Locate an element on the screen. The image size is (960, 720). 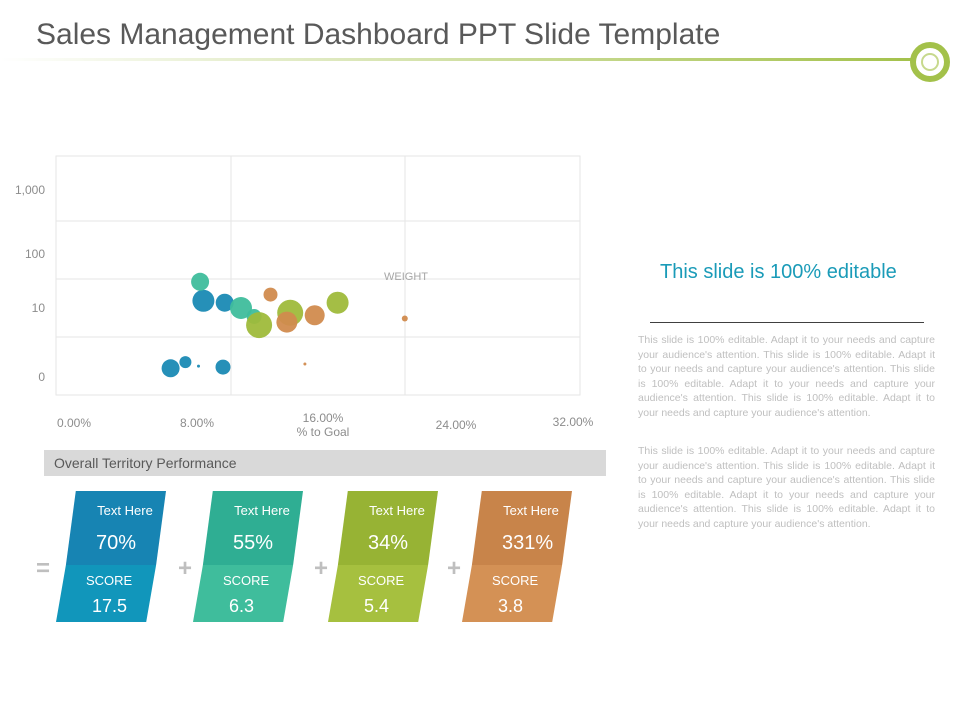
performance-card: Text Here 70% SCORE 17.5 is located at coordinates (111, 556).